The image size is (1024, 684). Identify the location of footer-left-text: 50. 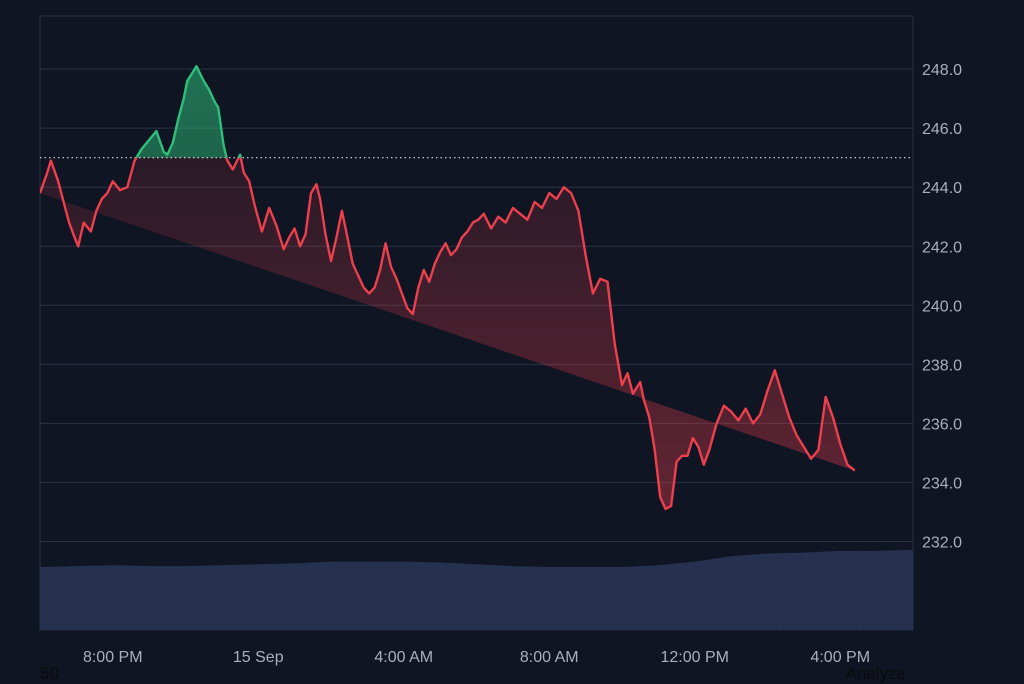
(49, 673).